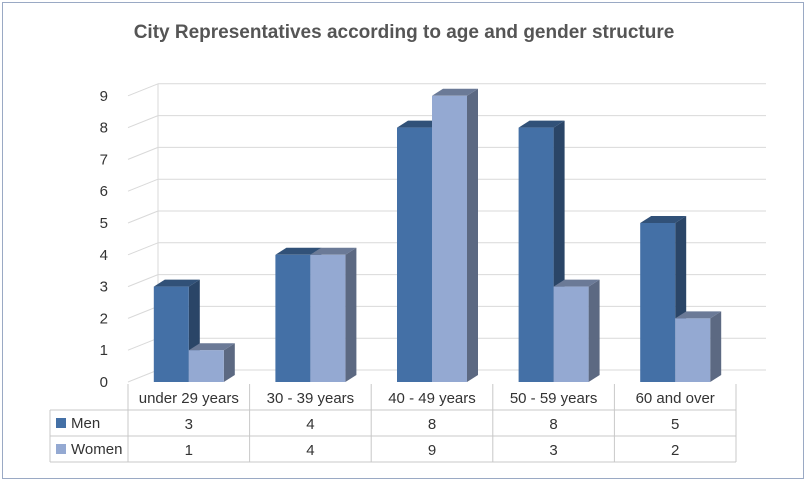  I want to click on legend-label-women: Women, so click(96, 449).